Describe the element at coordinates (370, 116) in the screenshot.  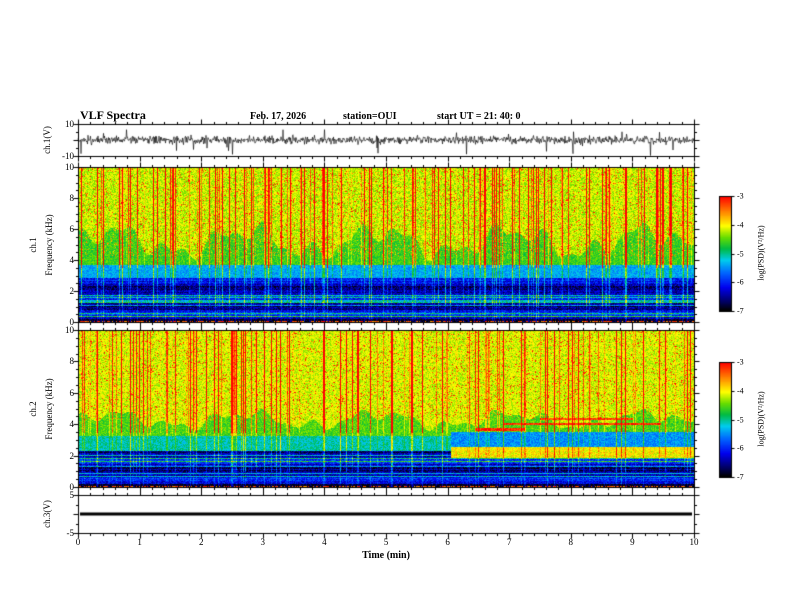
I see `plot-station: station=OUI` at that location.